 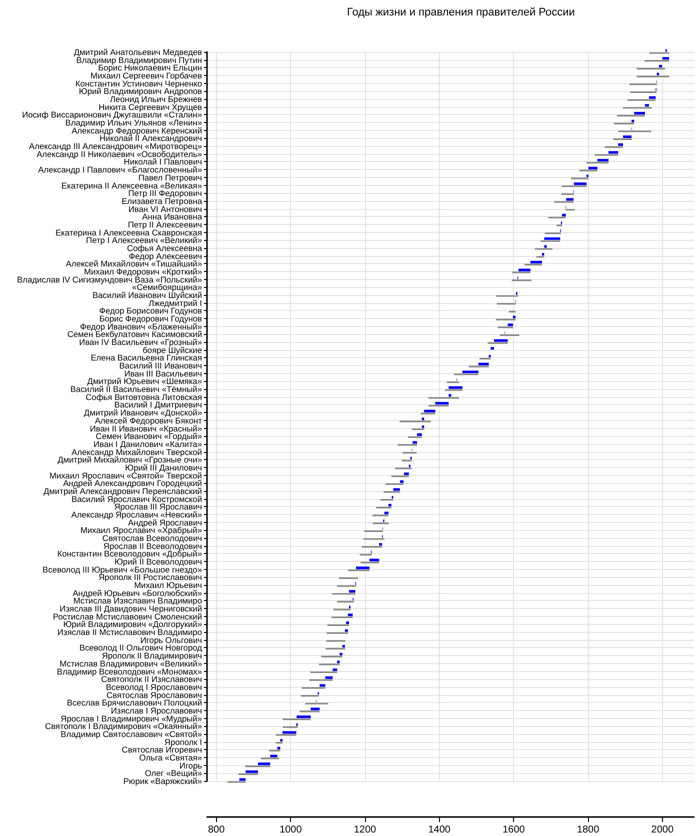 What do you see at coordinates (147, 295) in the screenshot?
I see `y-tick-label: Василий Иванович Шуйский` at bounding box center [147, 295].